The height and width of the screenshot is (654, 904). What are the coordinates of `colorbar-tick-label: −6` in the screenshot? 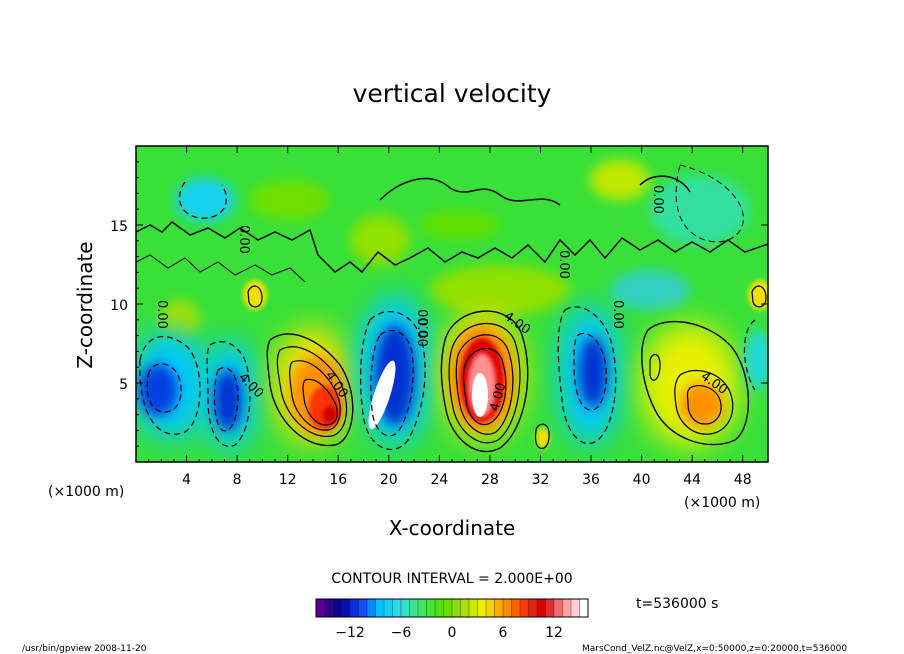 It's located at (401, 633).